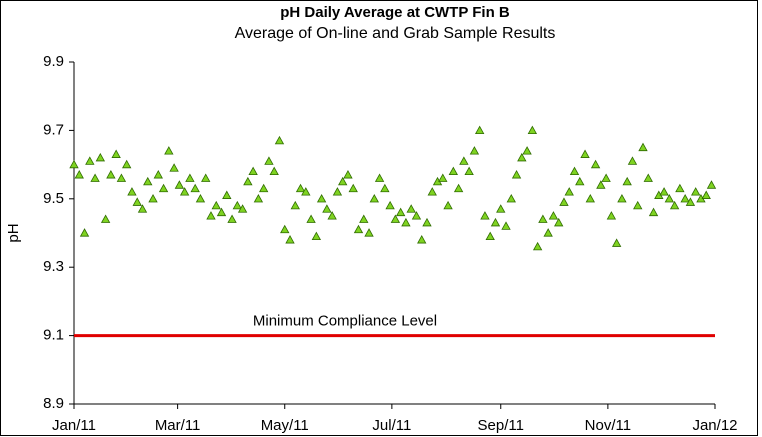 The width and height of the screenshot is (762, 437). I want to click on chart-title: pH Daily Average at CWTP Fin B, so click(395, 12).